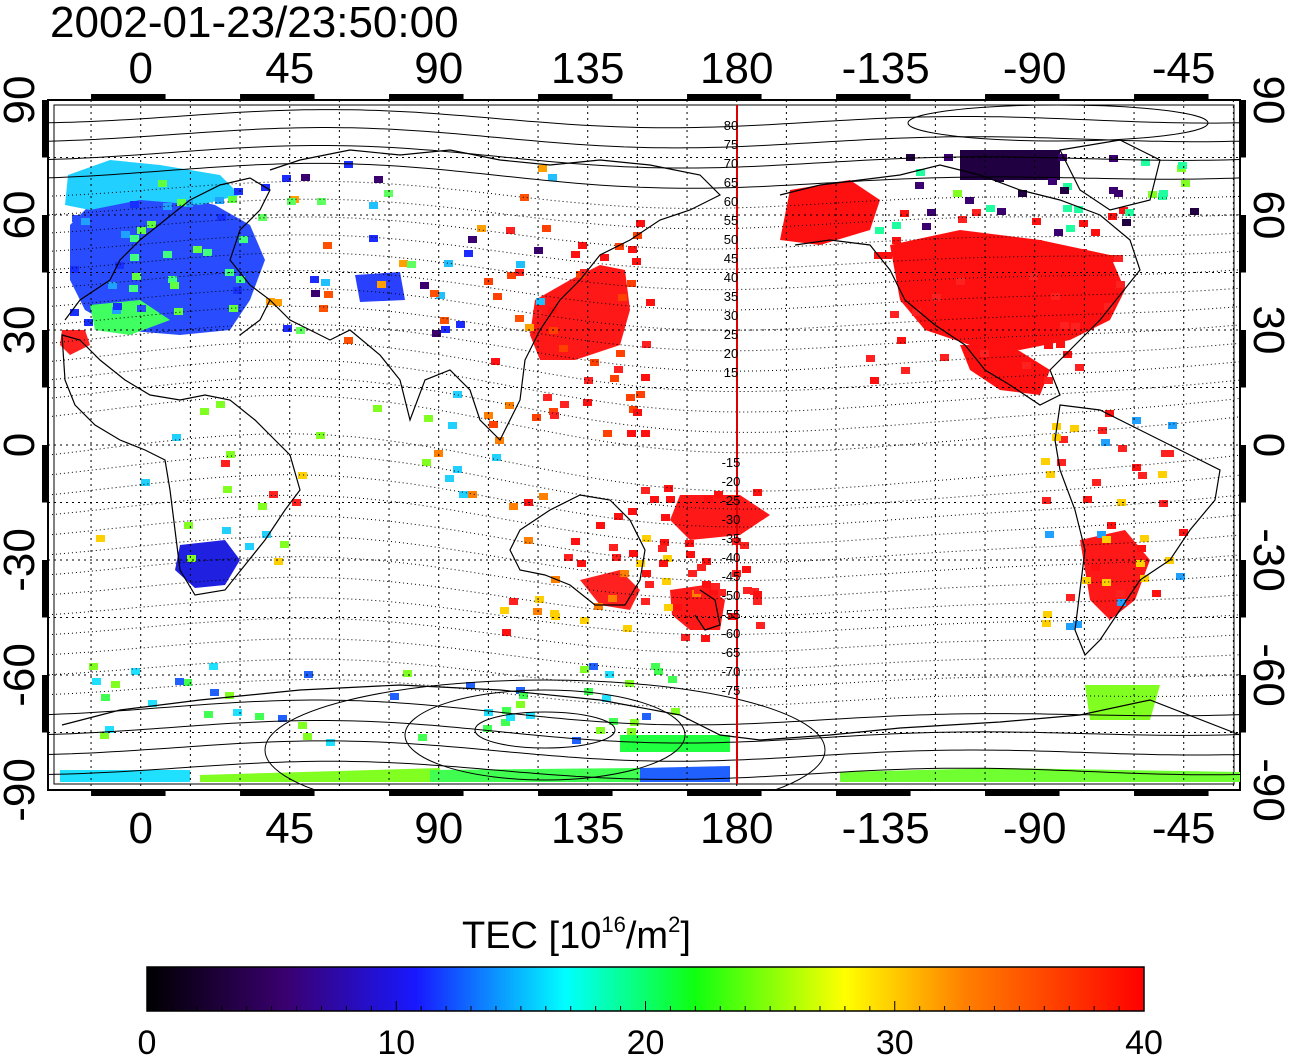 This screenshot has height=1057, width=1292. What do you see at coordinates (1268, 790) in the screenshot?
I see `right-lat-label: -90` at bounding box center [1268, 790].